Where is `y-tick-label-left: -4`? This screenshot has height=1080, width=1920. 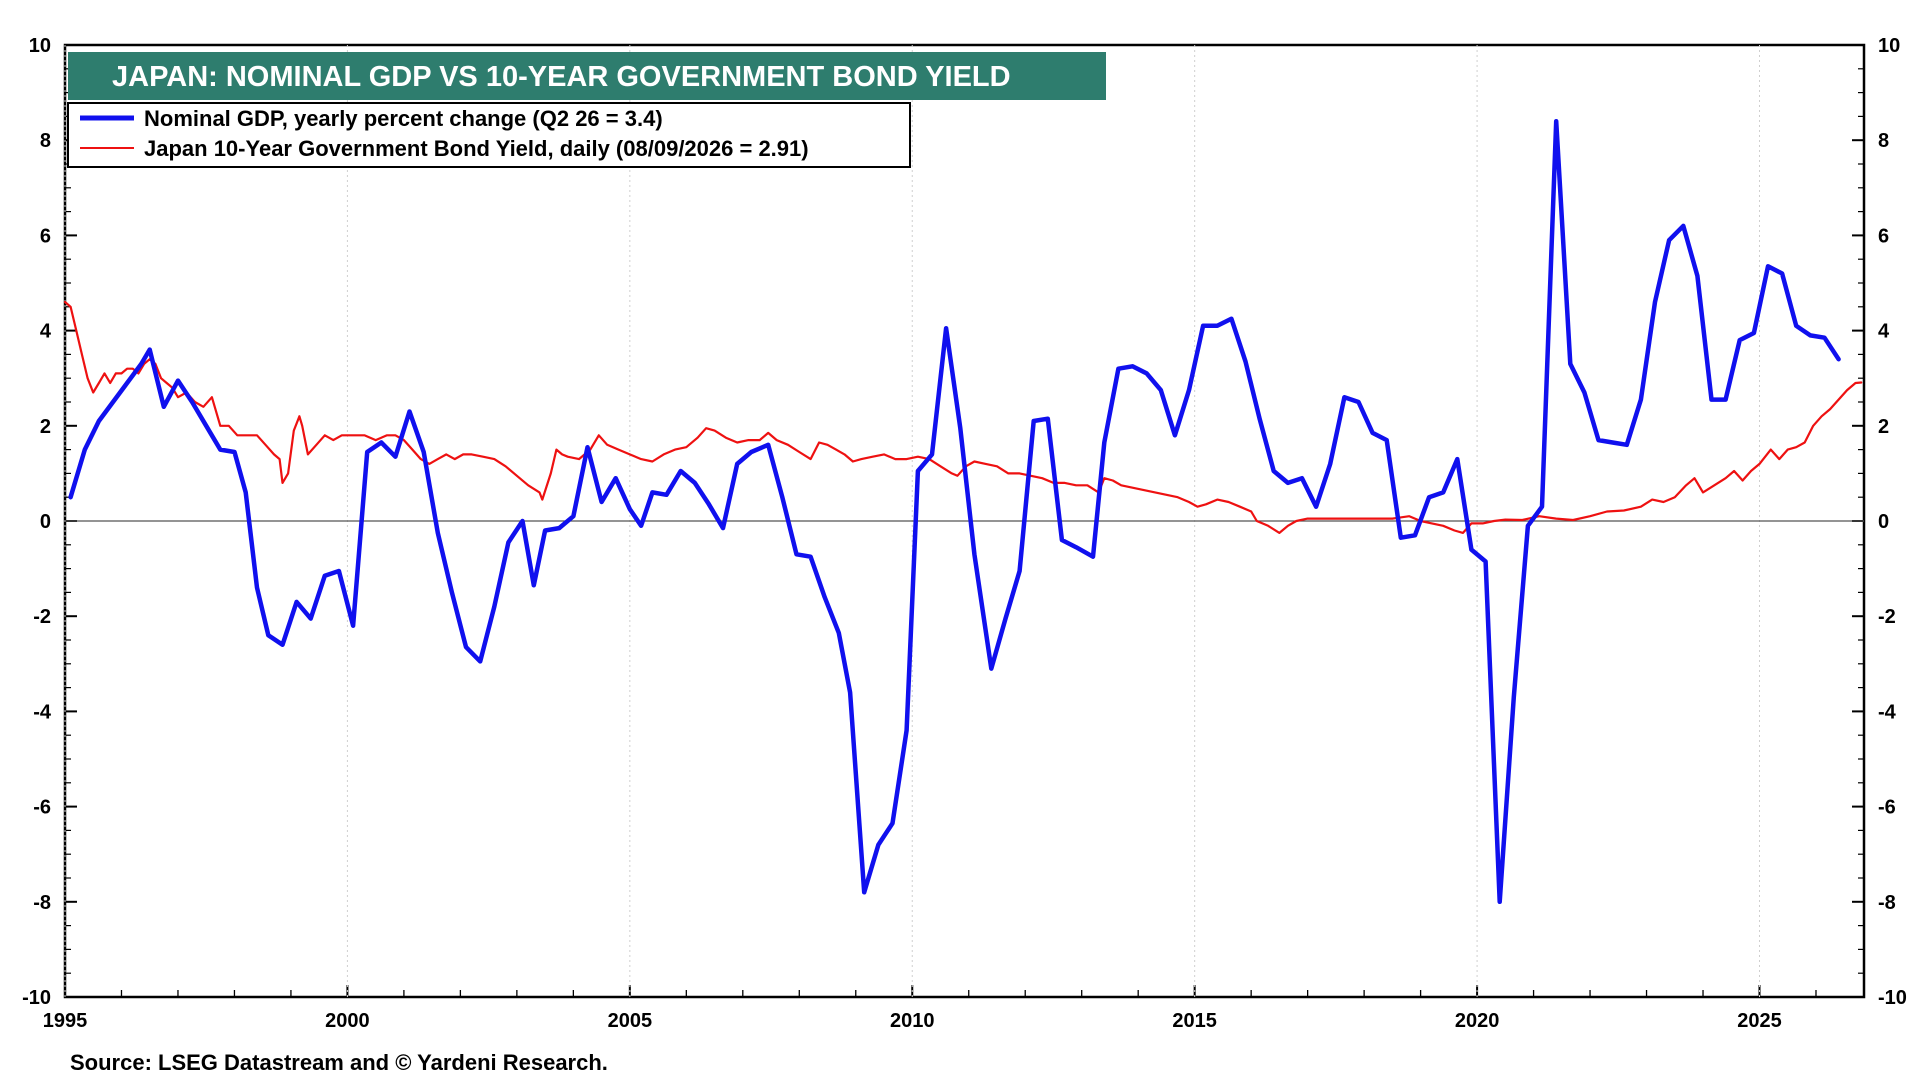 y-tick-label-left: -4 is located at coordinates (42, 712).